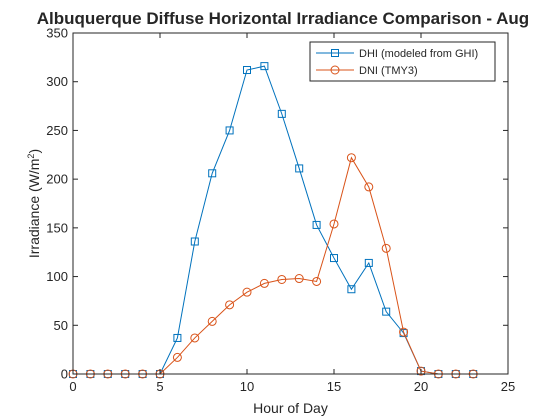 This screenshot has width=560, height=420. I want to click on y-tick-label-5: 250, so click(57, 130).